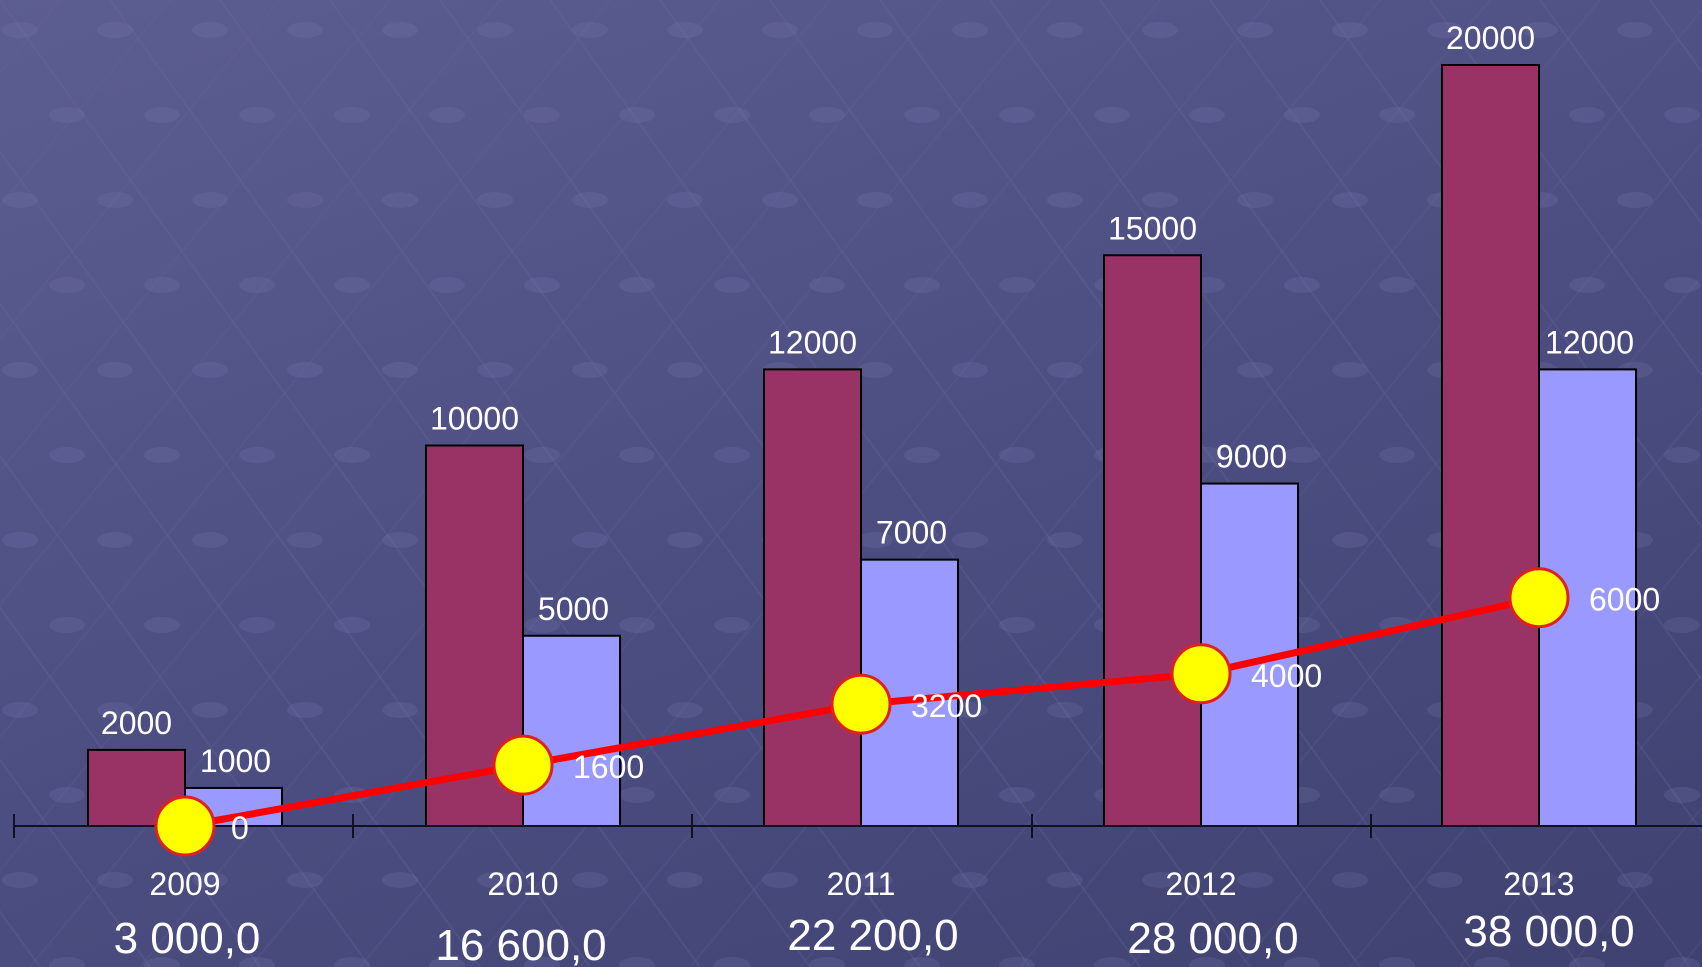 The height and width of the screenshot is (967, 1702). Describe the element at coordinates (573, 609) in the screenshot. I see `data-label-series2: 5000` at that location.